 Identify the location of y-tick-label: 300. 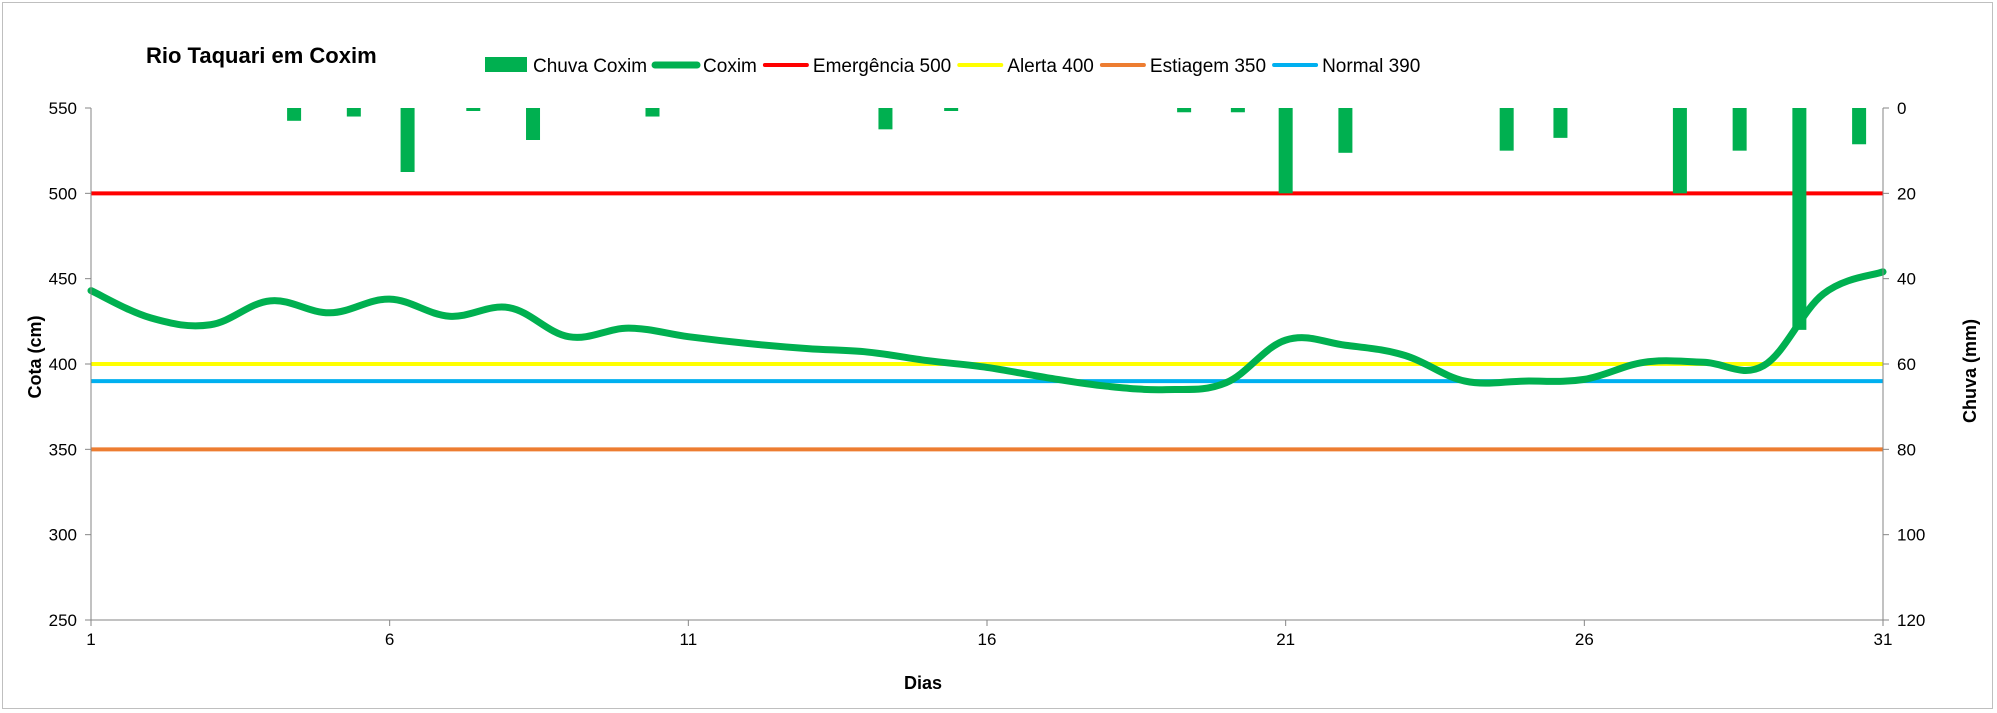
(63, 535).